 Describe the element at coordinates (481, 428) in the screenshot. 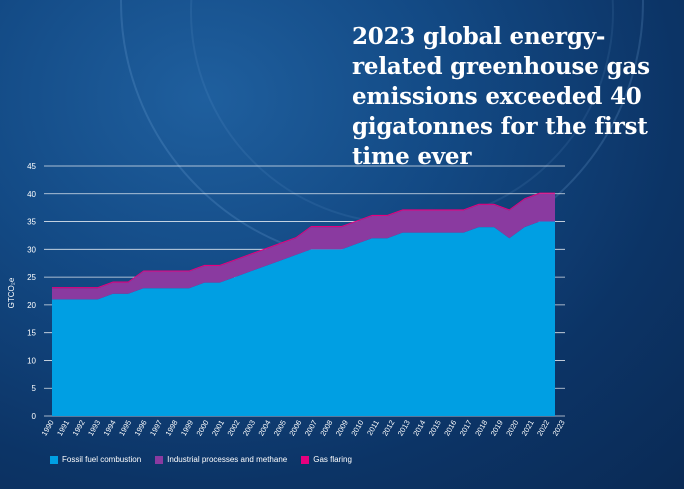

I see `x-tick-label: 2018` at that location.